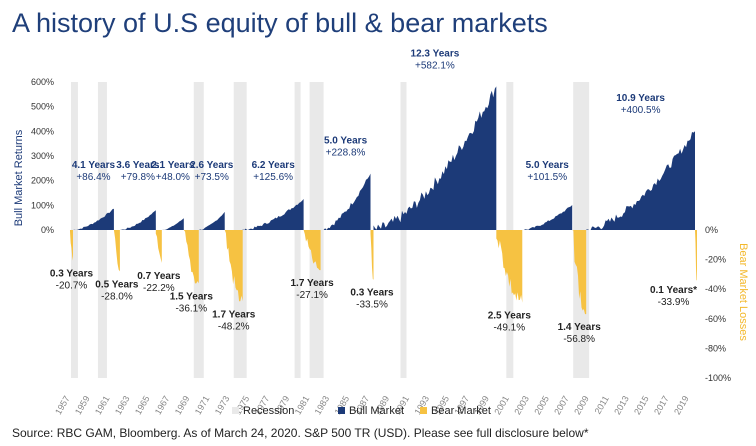  Describe the element at coordinates (117, 296) in the screenshot. I see `bear-loss-label: -28.0%` at that location.